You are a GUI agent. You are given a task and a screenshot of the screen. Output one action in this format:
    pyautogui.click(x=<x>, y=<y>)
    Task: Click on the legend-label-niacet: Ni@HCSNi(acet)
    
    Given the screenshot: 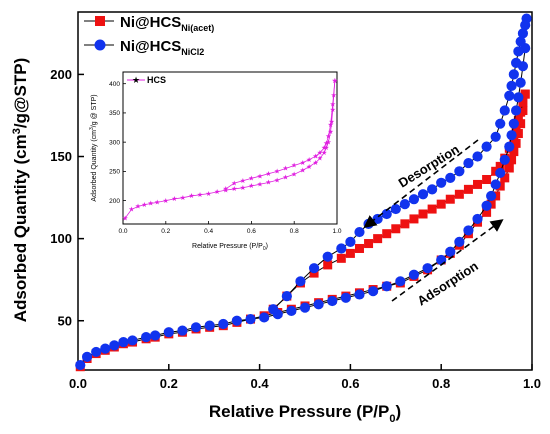 What is the action you would take?
    pyautogui.click(x=167, y=23)
    